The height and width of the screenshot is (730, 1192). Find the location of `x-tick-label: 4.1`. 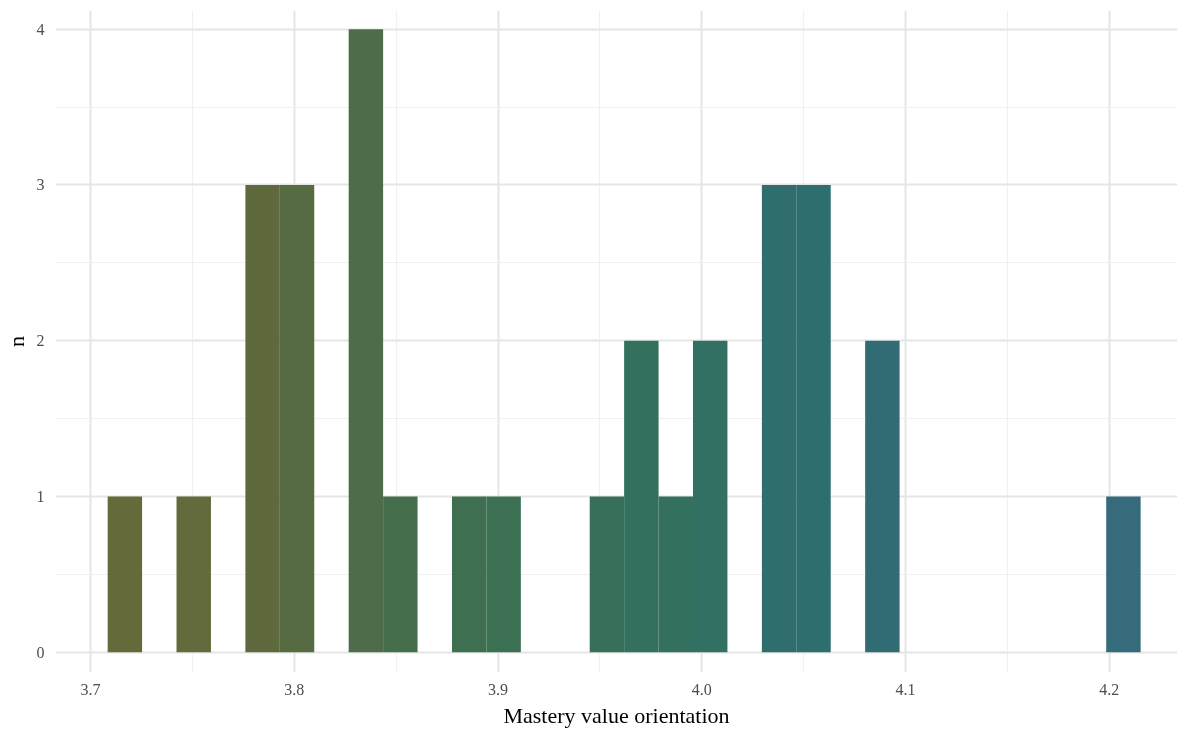

x-tick-label: 4.1 is located at coordinates (905, 689).